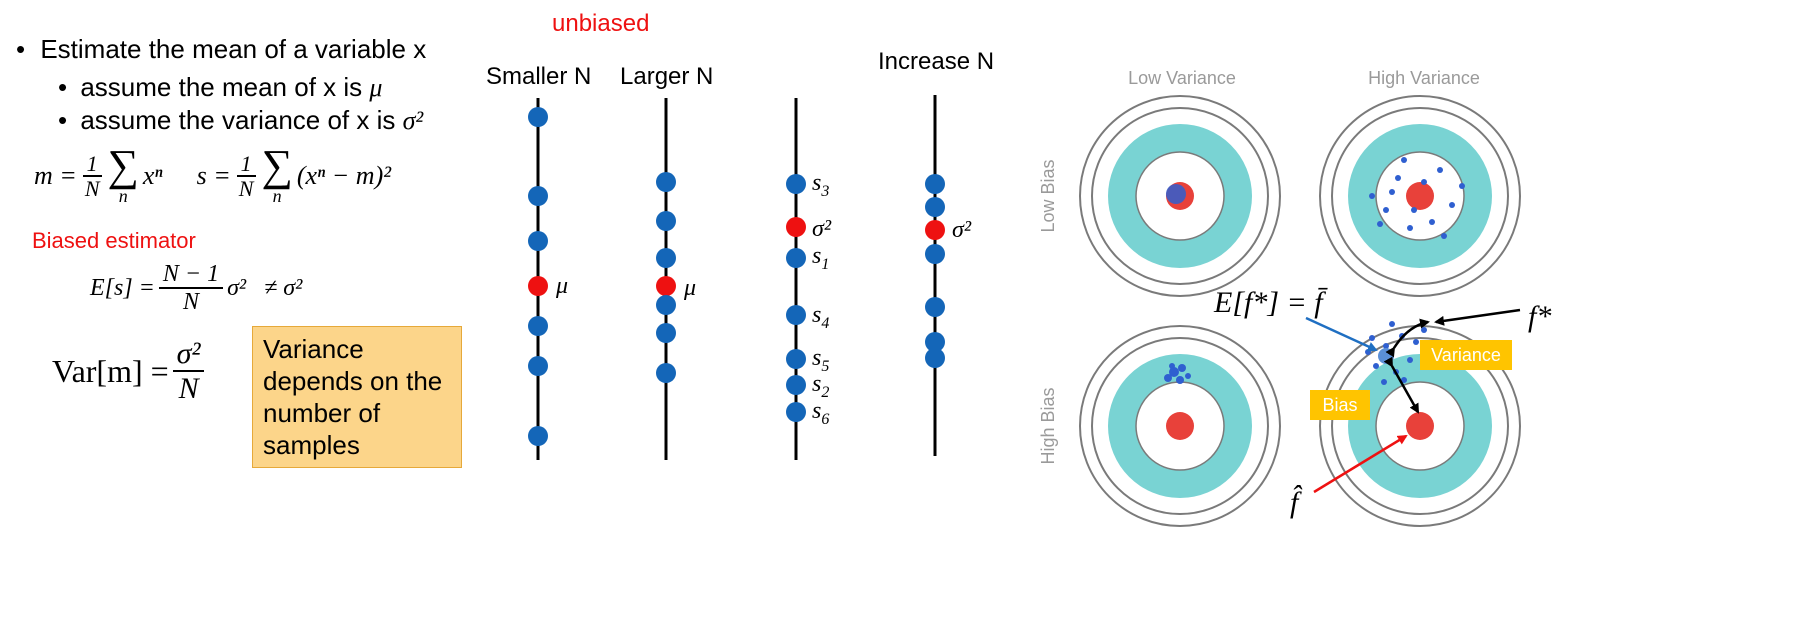 This screenshot has width=1808, height=643. Describe the element at coordinates (820, 317) in the screenshot. I see `s4-label: s4` at that location.